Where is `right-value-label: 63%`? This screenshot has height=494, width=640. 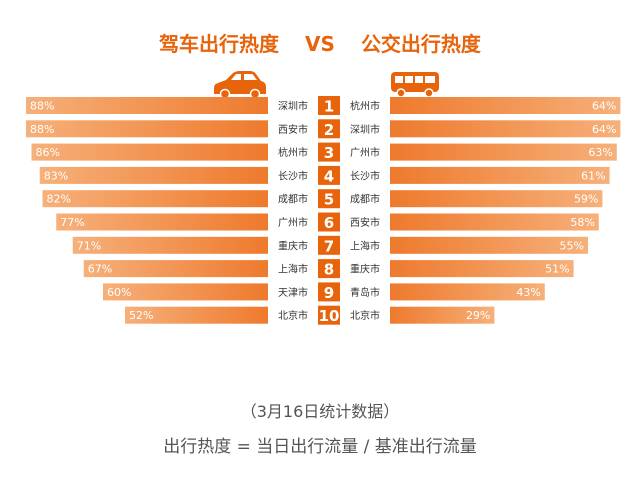
right-value-label: 63% is located at coordinates (600, 152).